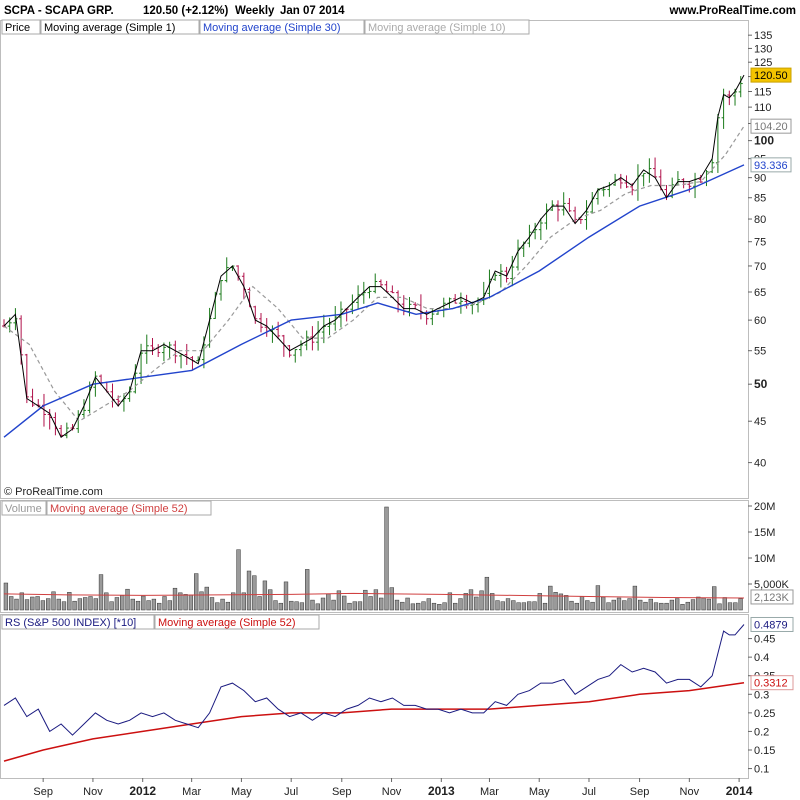 This screenshot has width=800, height=800. Describe the element at coordinates (764, 533) in the screenshot. I see `volume-y-tick-label: 15M` at that location.